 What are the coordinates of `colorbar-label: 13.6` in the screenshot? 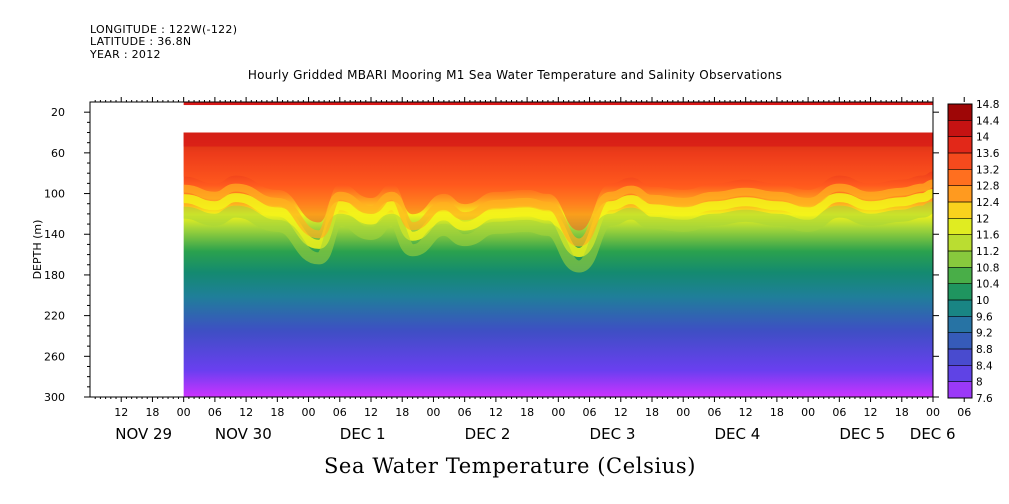 It's located at (988, 154).